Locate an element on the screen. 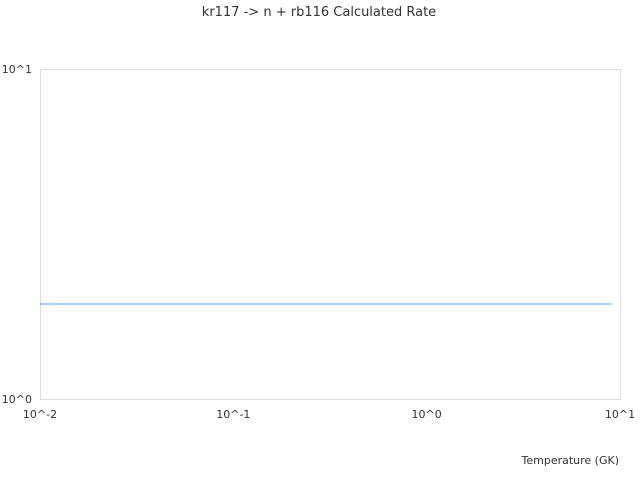 This screenshot has height=480, width=640. x-tick-label: 10^-2 is located at coordinates (40, 414).